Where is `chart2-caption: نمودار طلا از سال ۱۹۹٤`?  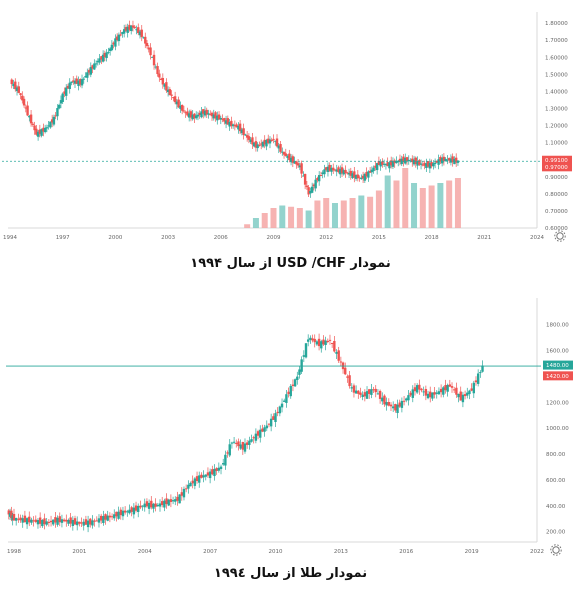
chart2-caption: نمودار طلا از سال ۱۹۹٤ is located at coordinates (290, 573).